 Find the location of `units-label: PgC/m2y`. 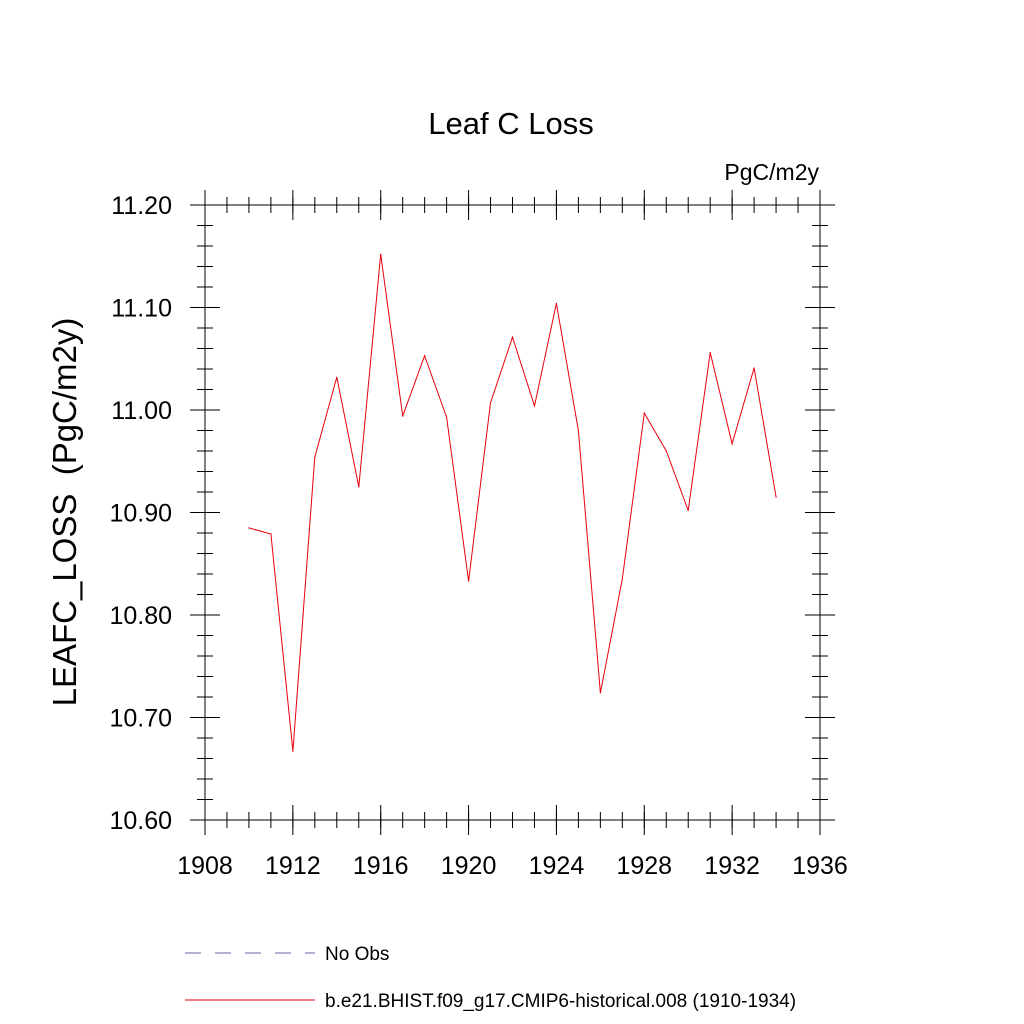

units-label: PgC/m2y is located at coordinates (771, 172).